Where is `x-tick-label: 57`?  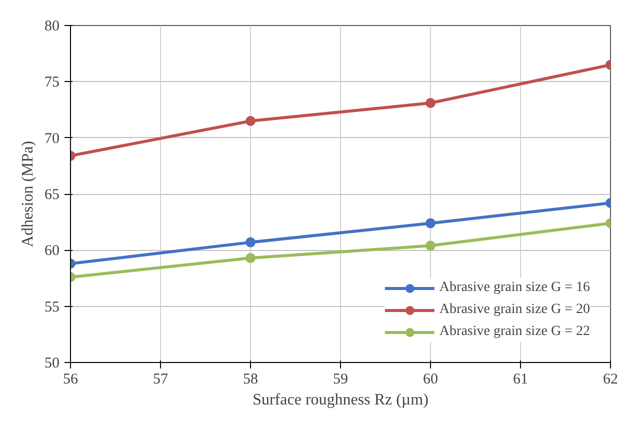
x-tick-label: 57 is located at coordinates (160, 380).